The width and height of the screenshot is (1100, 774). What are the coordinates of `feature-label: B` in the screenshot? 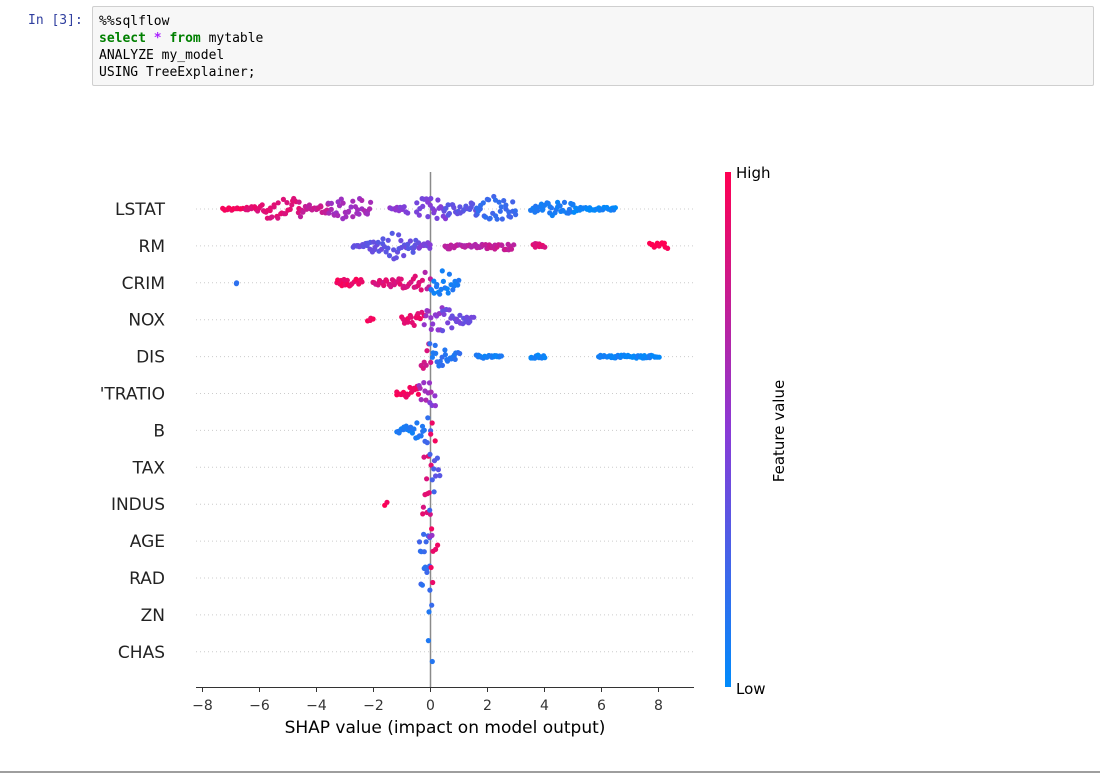 It's located at (159, 431).